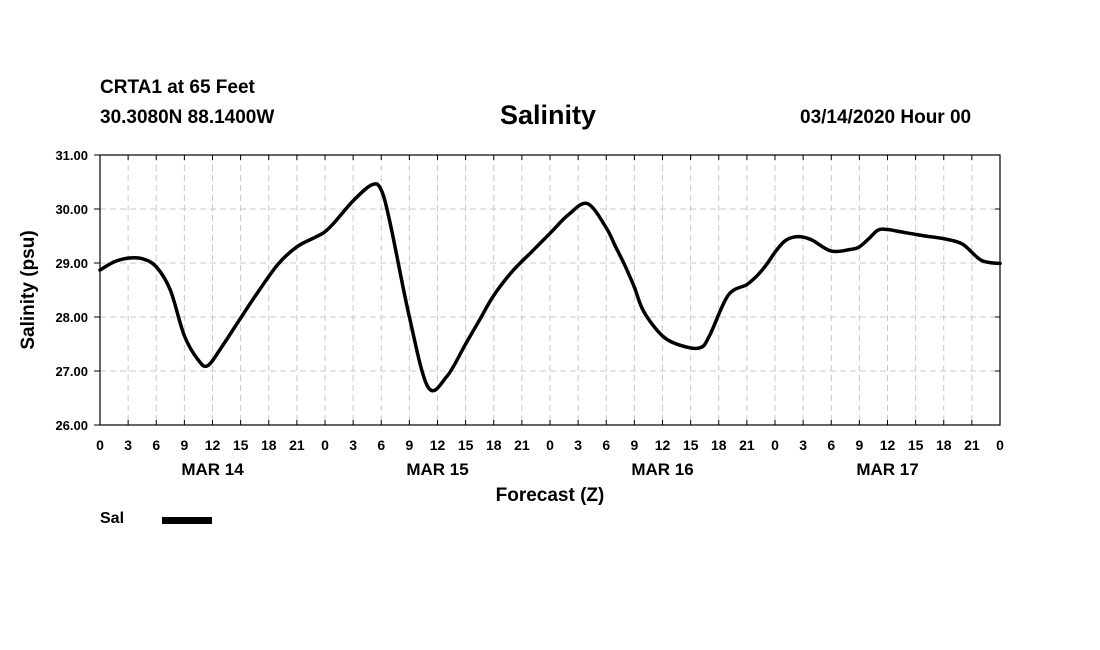  I want to click on day-label: MAR 16, so click(662, 469).